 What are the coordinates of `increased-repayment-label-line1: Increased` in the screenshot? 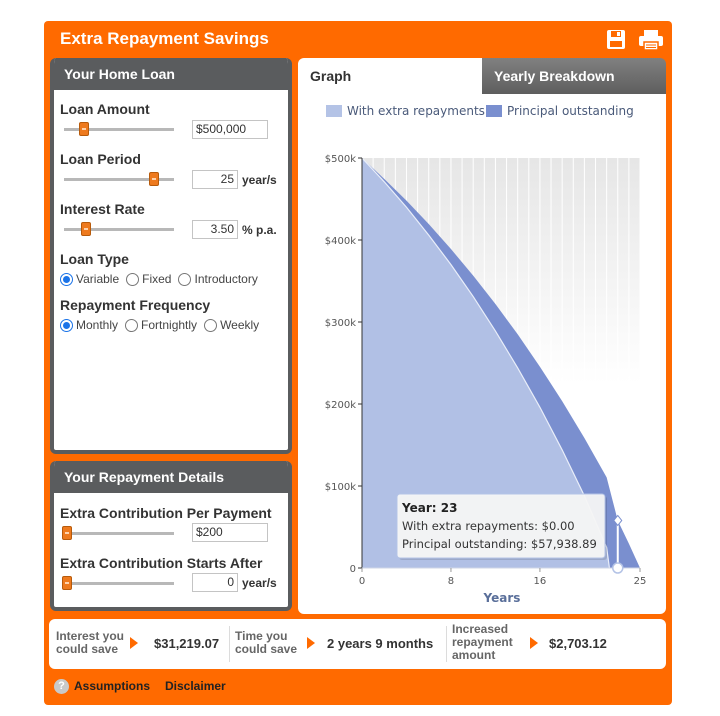 It's located at (480, 629).